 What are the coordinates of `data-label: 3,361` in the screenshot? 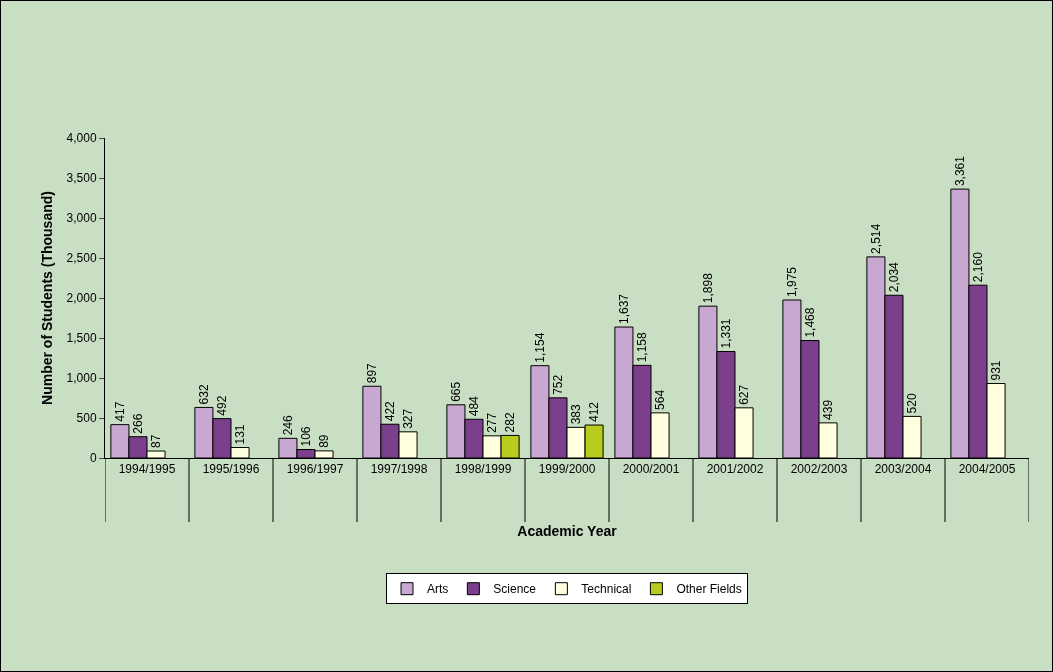 It's located at (959, 171).